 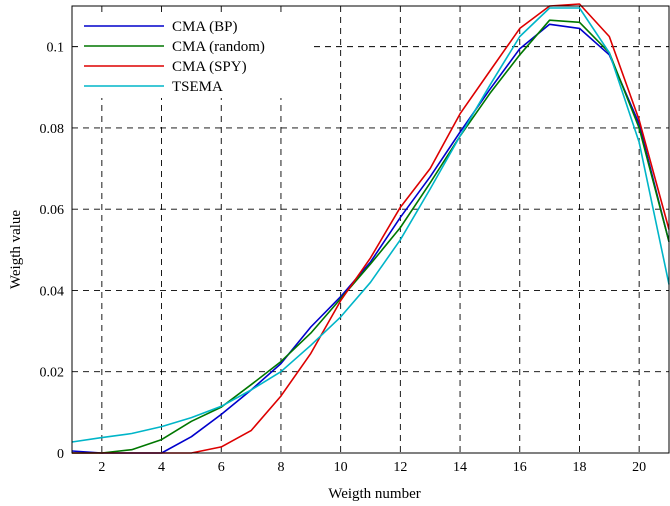 What do you see at coordinates (52, 373) in the screenshot?
I see `y-tick-label: 0.02` at bounding box center [52, 373].